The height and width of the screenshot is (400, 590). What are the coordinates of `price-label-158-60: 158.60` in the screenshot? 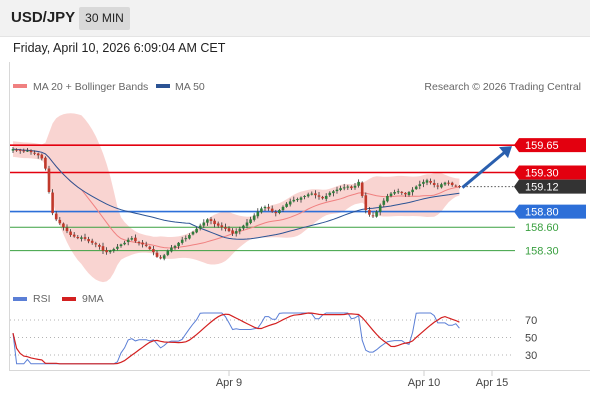 It's located at (542, 228).